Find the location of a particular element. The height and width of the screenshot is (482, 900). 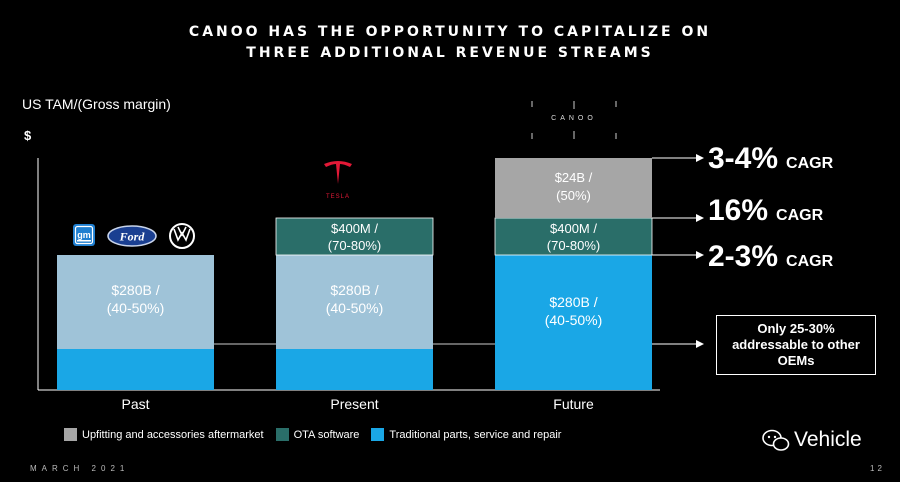

canoo-logo: CANOO is located at coordinates (574, 120).